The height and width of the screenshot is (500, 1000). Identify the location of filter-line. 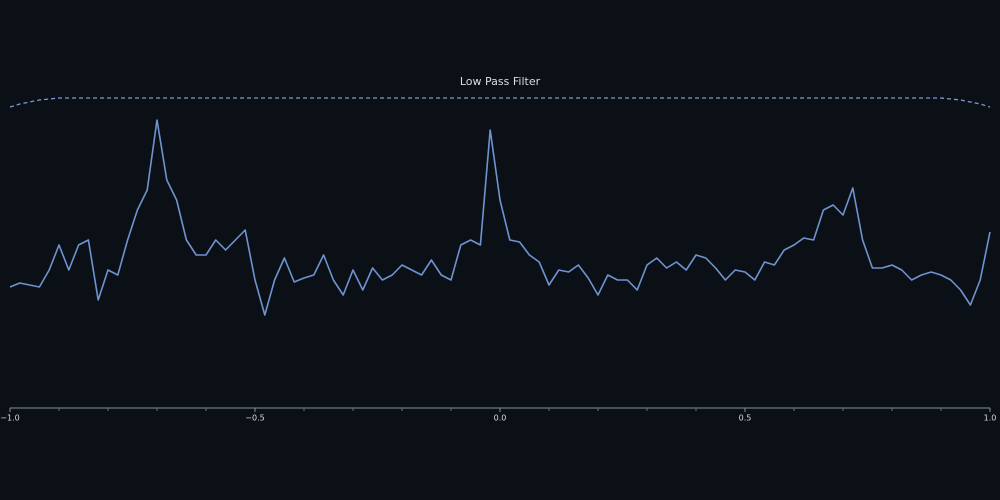
(500, 102).